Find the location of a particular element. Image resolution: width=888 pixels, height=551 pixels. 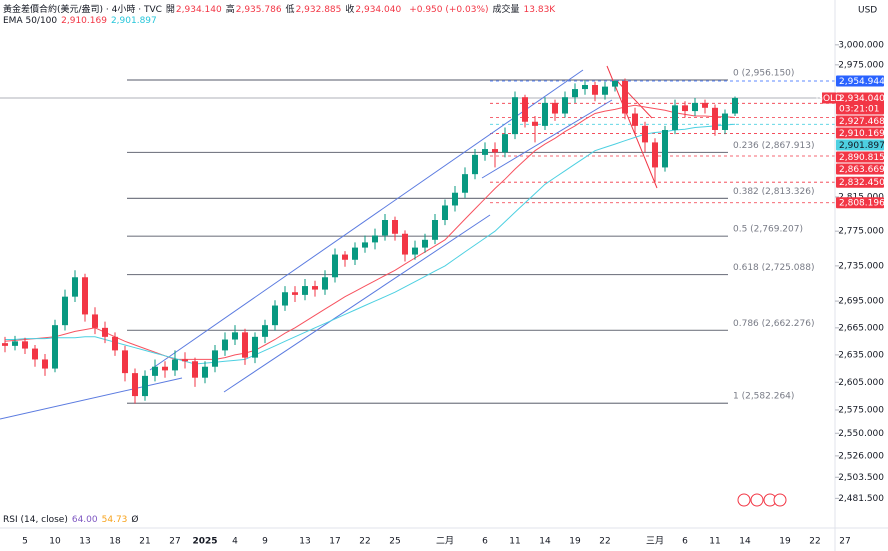

symbol: 黃金差價合約(美元/盎司) · 4小時 · TVC is located at coordinates (82, 10).